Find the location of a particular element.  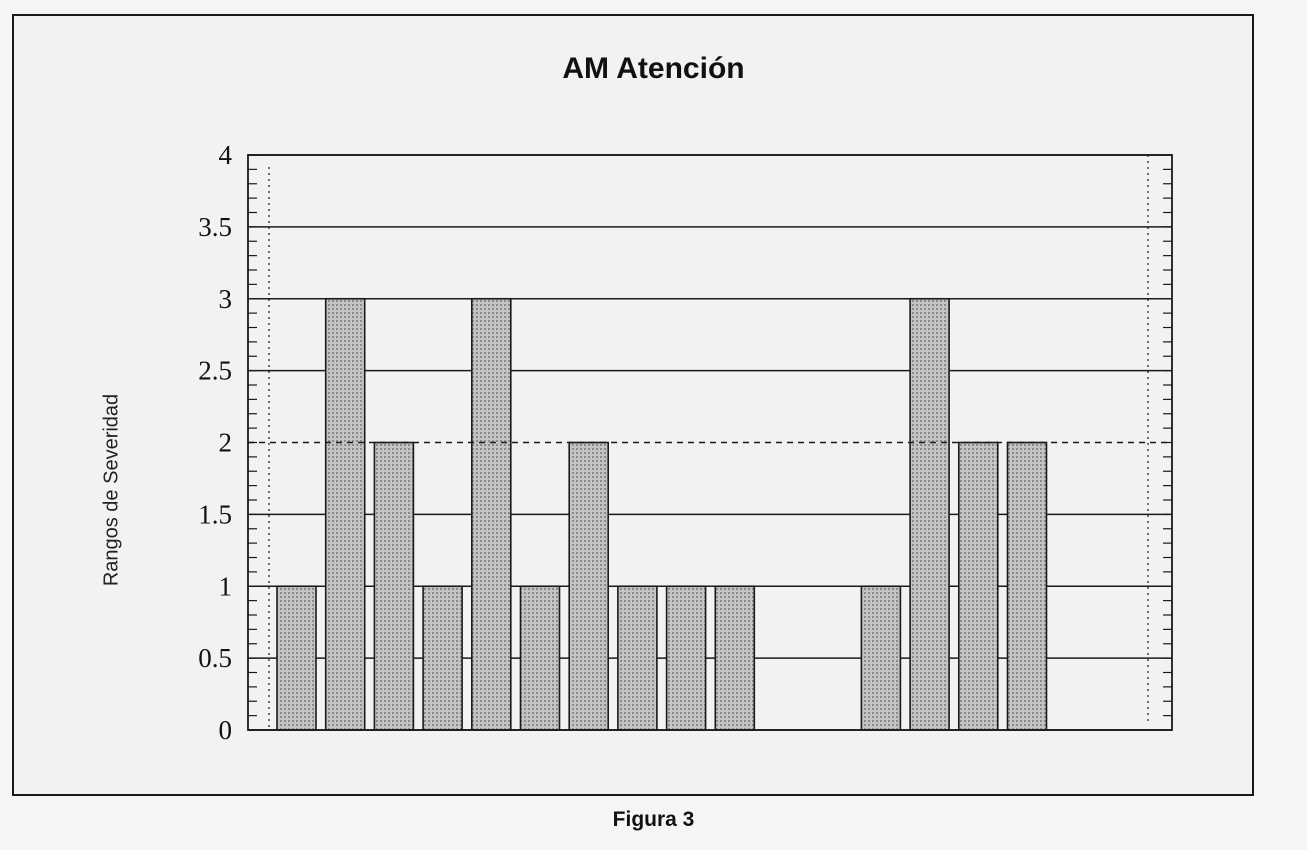

y-tick-label: 0.5 is located at coordinates (215, 658).